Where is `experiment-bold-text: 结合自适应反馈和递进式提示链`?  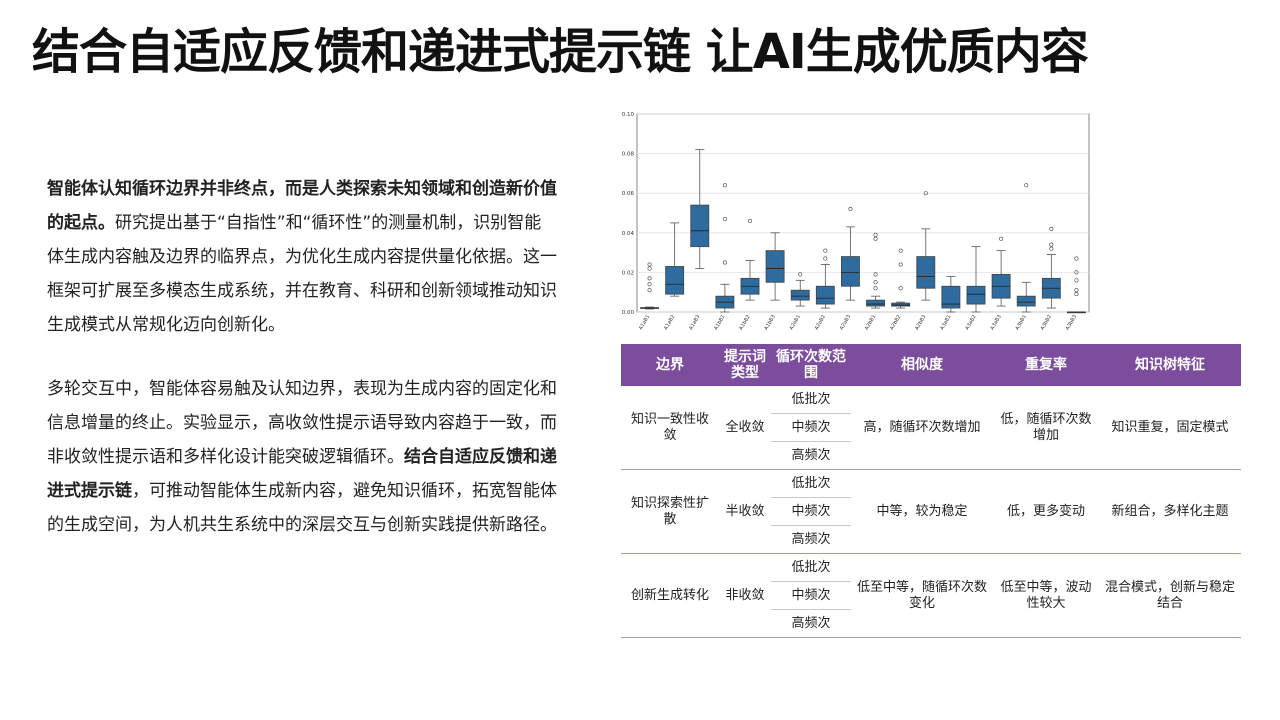 experiment-bold-text: 结合自适应反馈和递进式提示链 is located at coordinates (302, 474).